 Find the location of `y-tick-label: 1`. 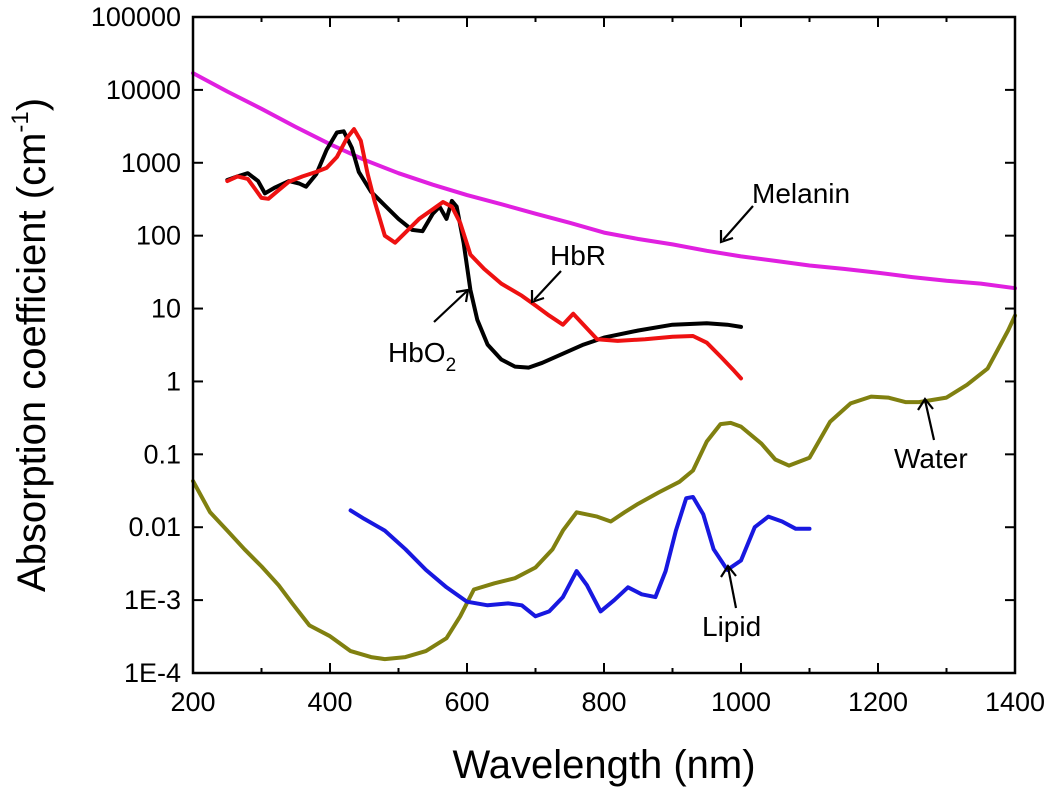

y-tick-label: 1 is located at coordinates (173, 381).